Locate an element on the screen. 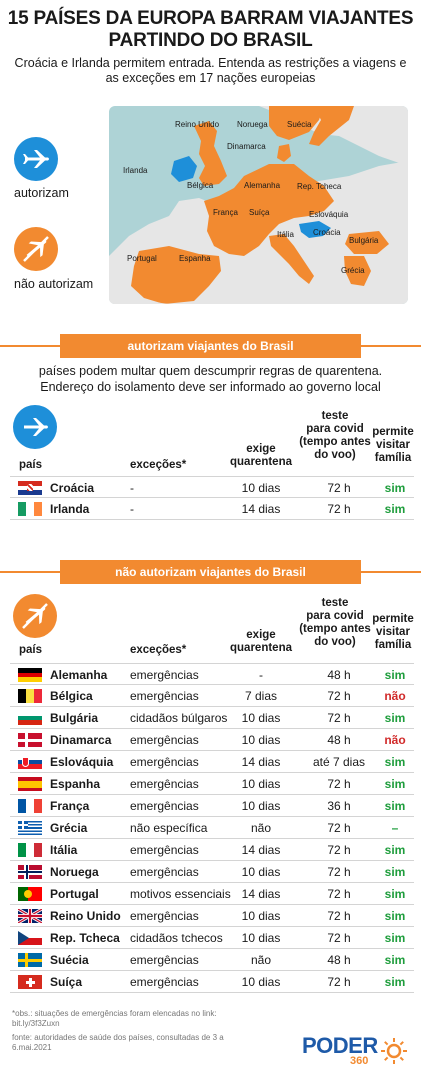 This screenshot has height=1079, width=421. map-label-espanha: Espanha is located at coordinates (195, 258).